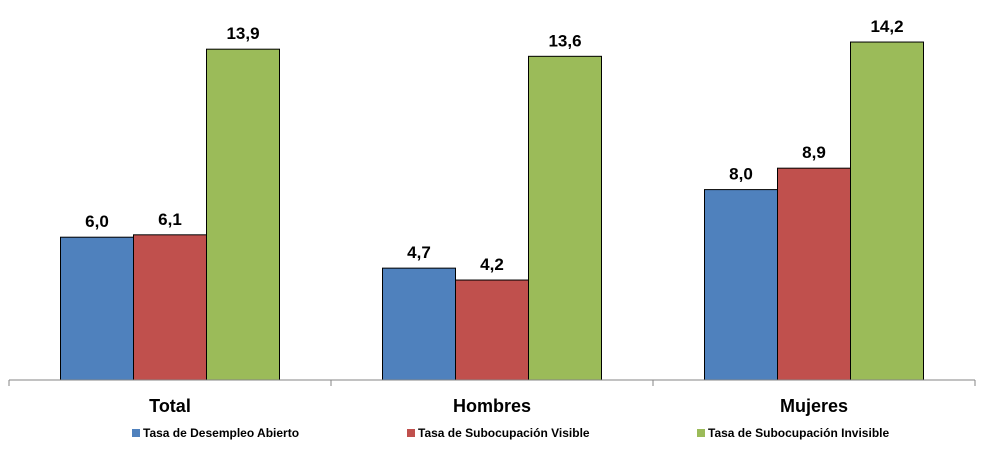 The image size is (988, 449). Describe the element at coordinates (741, 174) in the screenshot. I see `data-label: 8,0` at that location.